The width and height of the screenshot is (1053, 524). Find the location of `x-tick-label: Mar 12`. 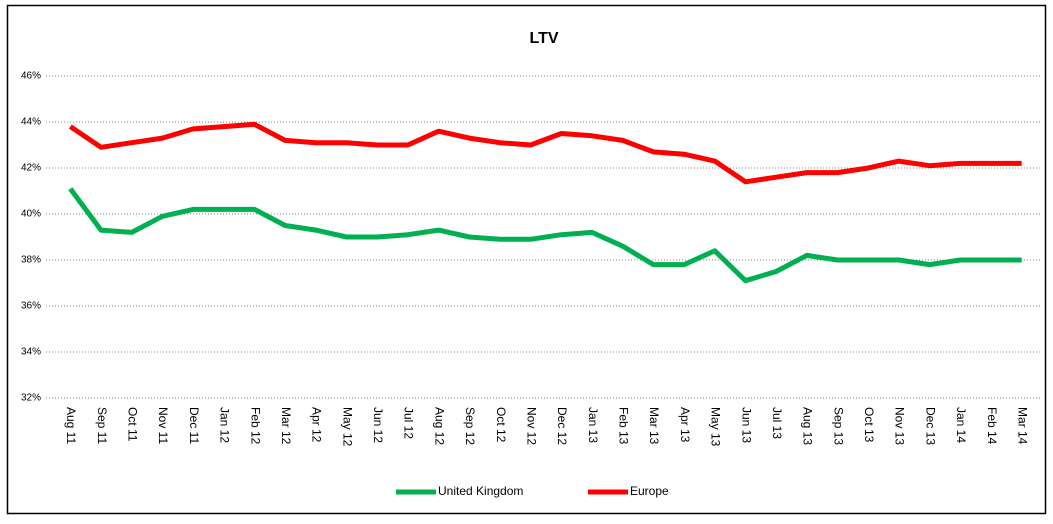

x-tick-label: Mar 12 is located at coordinates (286, 426).